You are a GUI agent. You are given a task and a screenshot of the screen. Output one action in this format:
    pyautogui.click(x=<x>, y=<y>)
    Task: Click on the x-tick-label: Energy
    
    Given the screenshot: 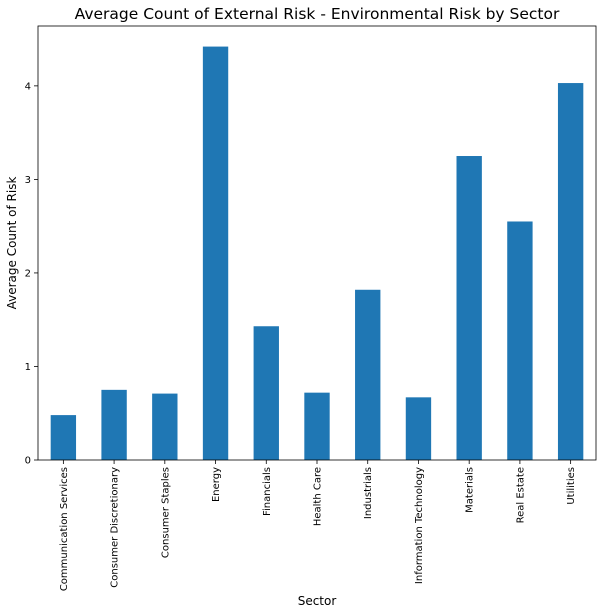 What is the action you would take?
    pyautogui.click(x=216, y=484)
    